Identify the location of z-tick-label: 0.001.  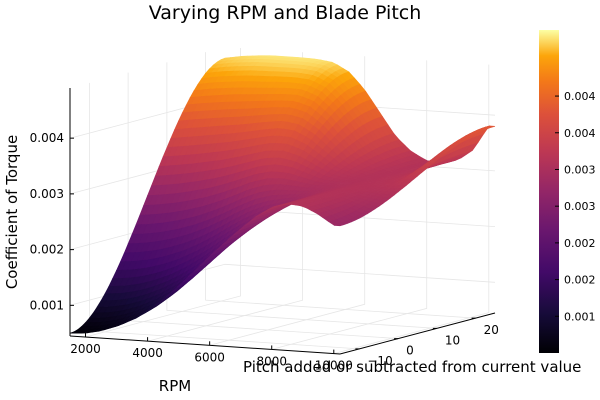
(47, 305).